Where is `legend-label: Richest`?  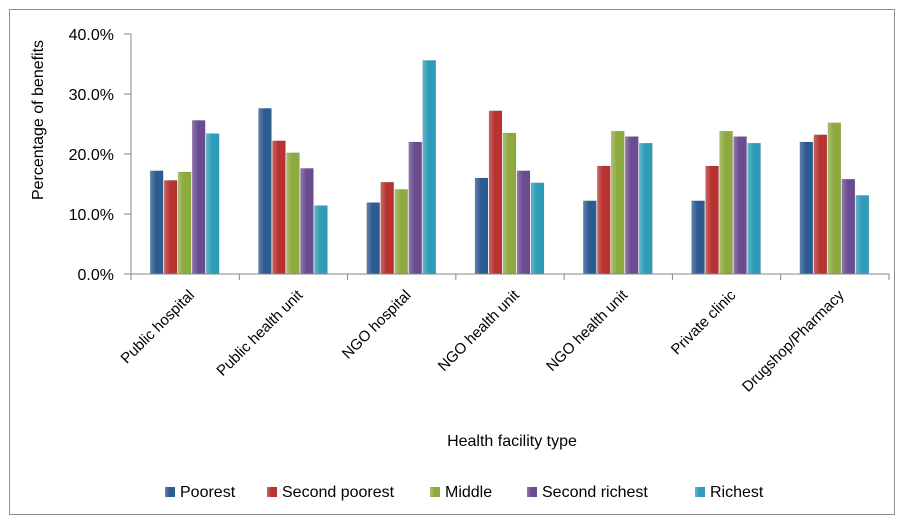 legend-label: Richest is located at coordinates (737, 492).